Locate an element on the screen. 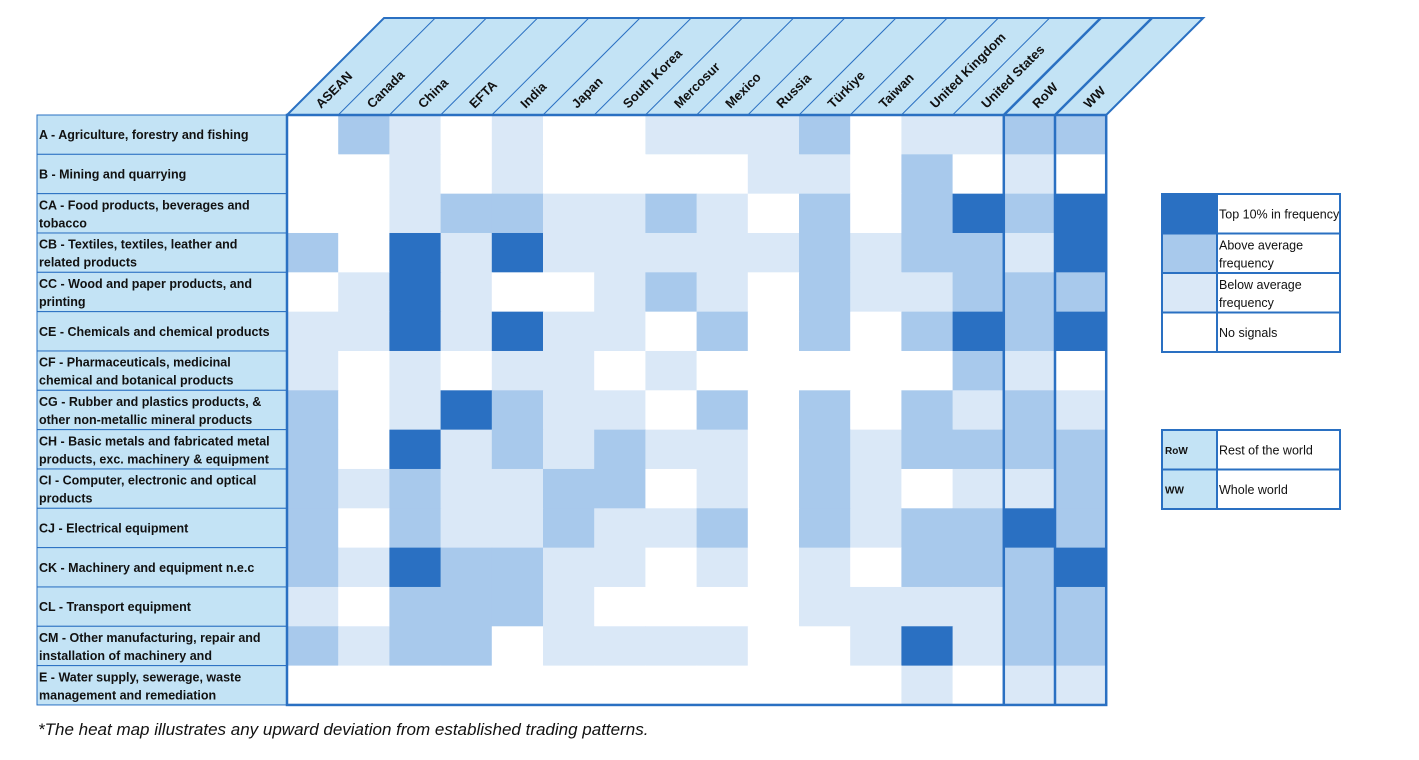  row-label-a: A - Agriculture, forestry and fishing is located at coordinates (144, 135).